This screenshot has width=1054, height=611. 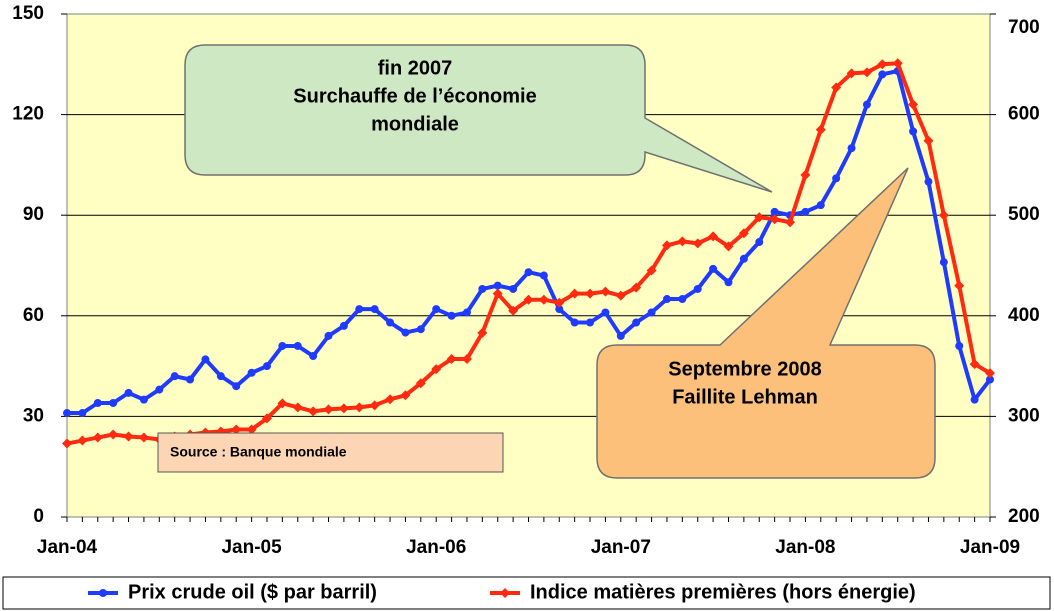 What do you see at coordinates (28, 13) in the screenshot?
I see `y-tick-label: 150` at bounding box center [28, 13].